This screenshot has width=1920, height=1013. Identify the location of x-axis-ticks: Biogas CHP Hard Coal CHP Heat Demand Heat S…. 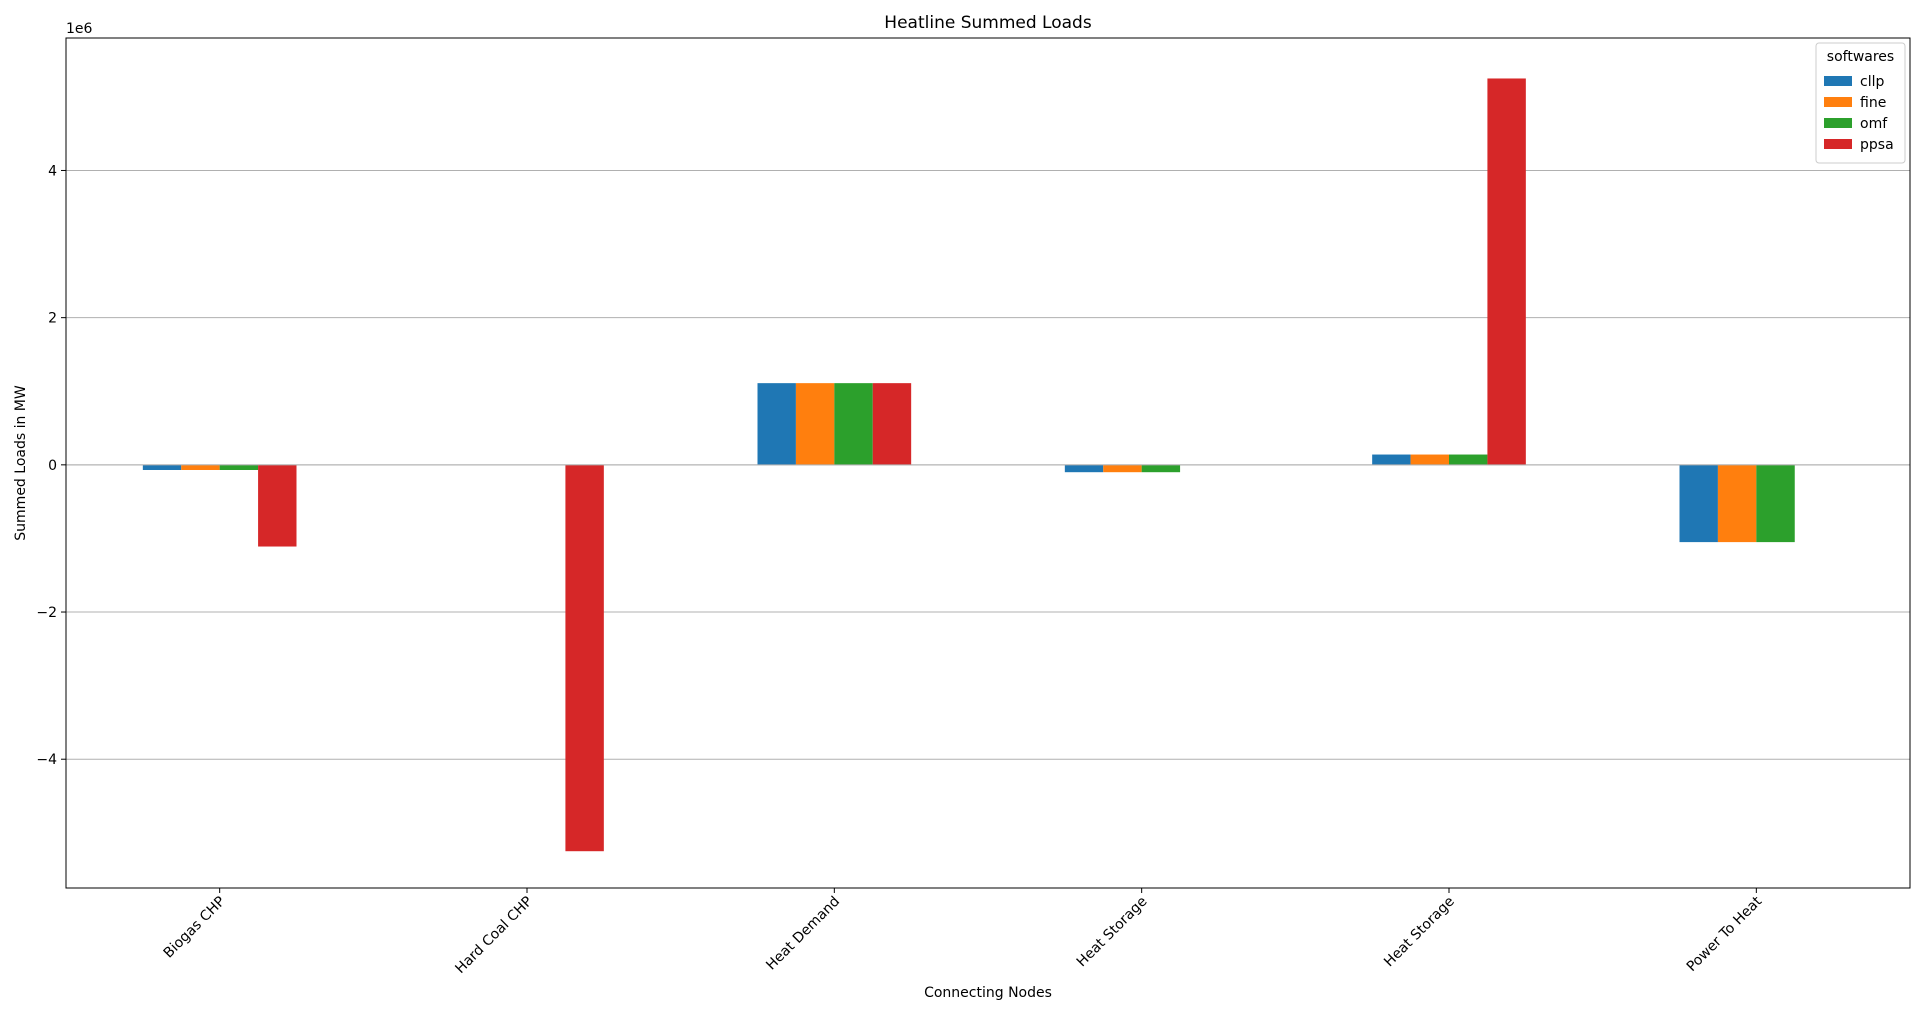
(963, 932).